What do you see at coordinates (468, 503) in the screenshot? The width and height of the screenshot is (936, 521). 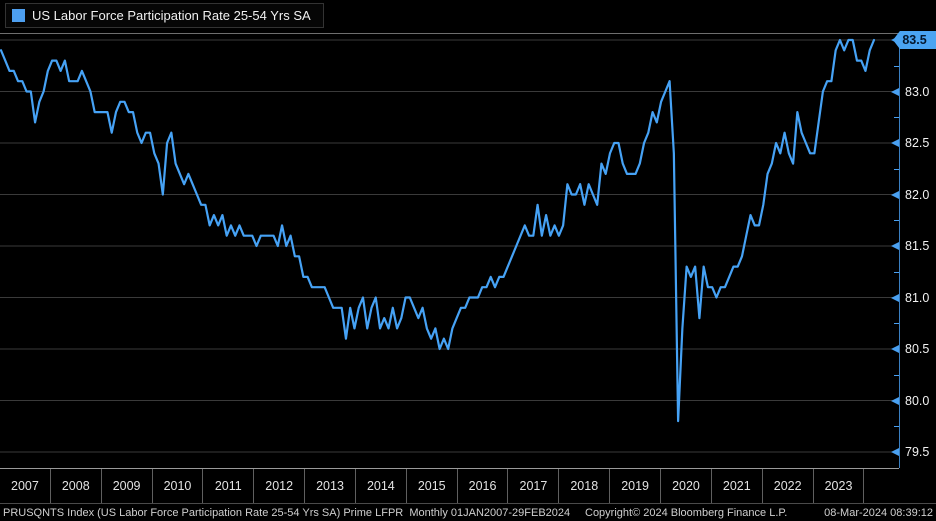 I see `x-axis-bottom-border` at bounding box center [468, 503].